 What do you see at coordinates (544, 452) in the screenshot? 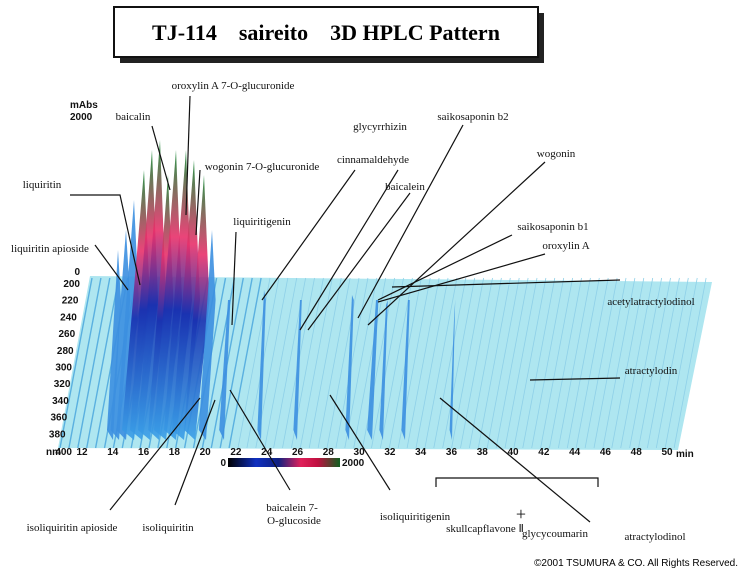
I see `time-tick-label: 42` at bounding box center [544, 452].